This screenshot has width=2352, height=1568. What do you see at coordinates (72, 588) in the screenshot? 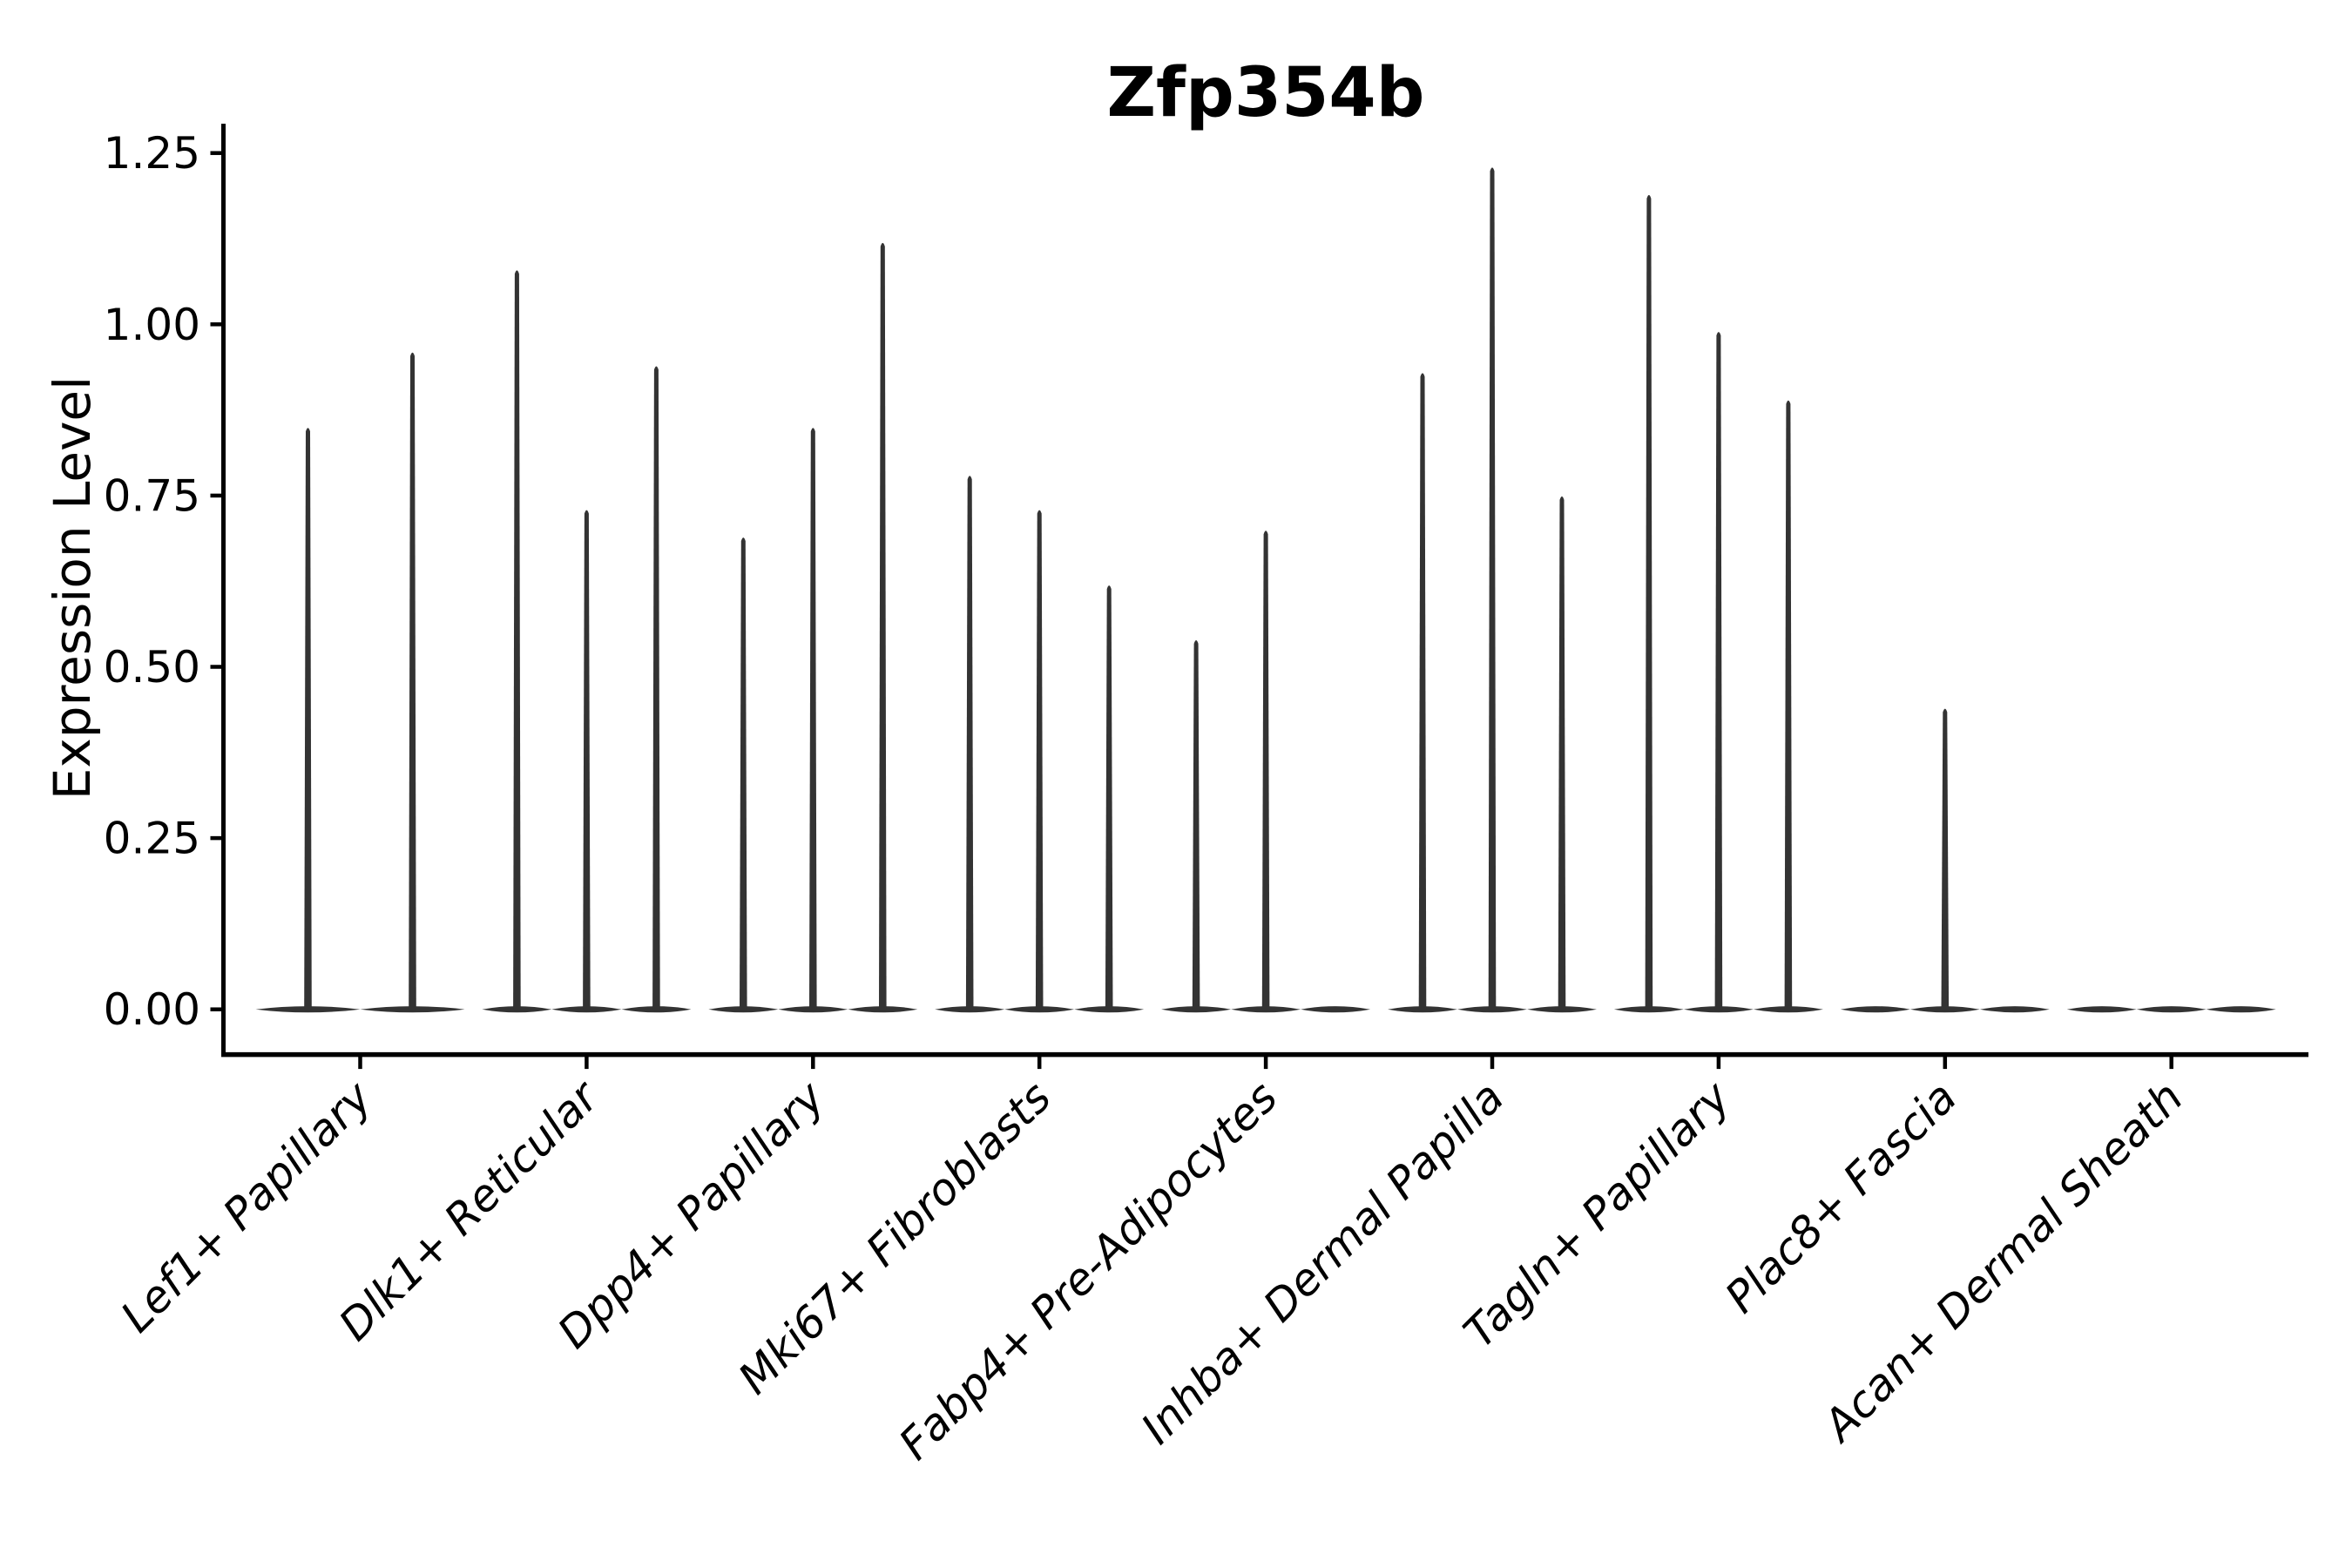
I see `y-axis-label: Expression Level` at bounding box center [72, 588].